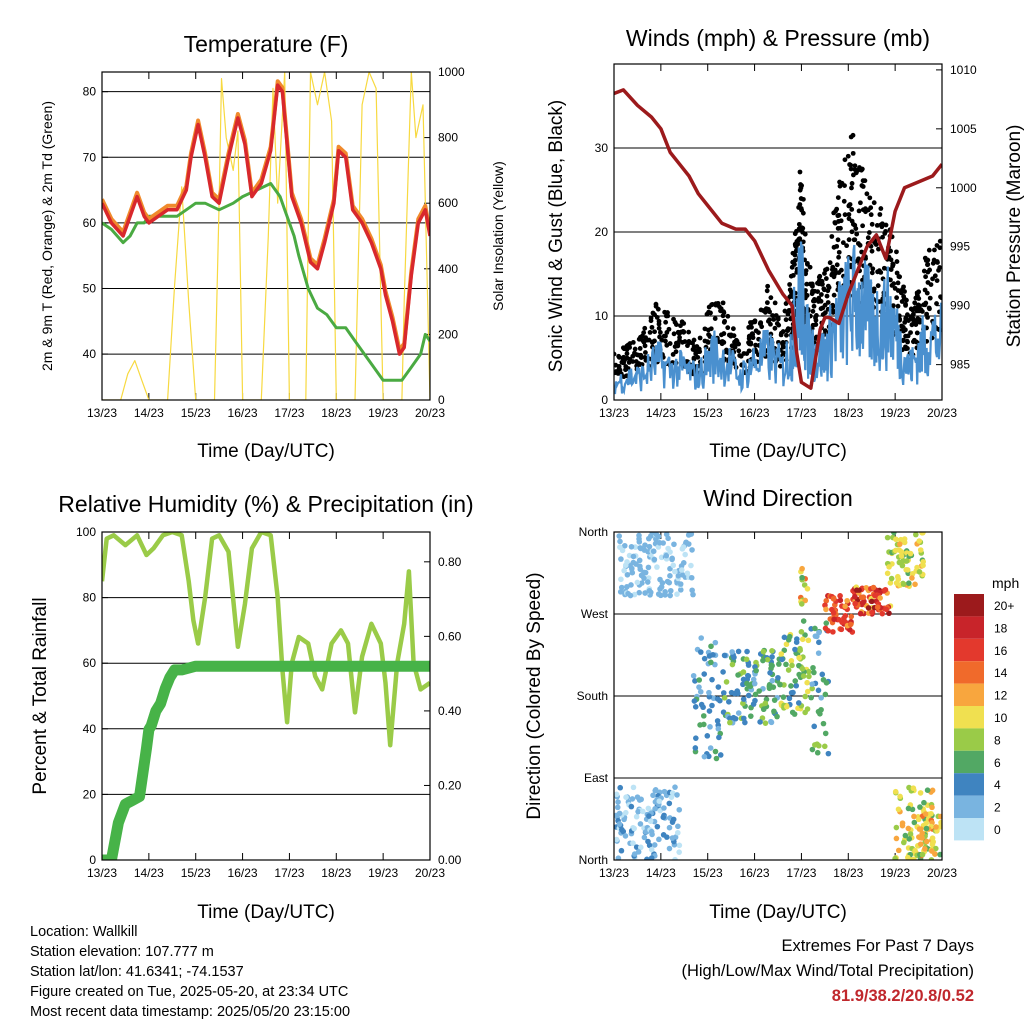 The image size is (1024, 1024). I want to click on y-tick-label: 0, so click(604, 400).